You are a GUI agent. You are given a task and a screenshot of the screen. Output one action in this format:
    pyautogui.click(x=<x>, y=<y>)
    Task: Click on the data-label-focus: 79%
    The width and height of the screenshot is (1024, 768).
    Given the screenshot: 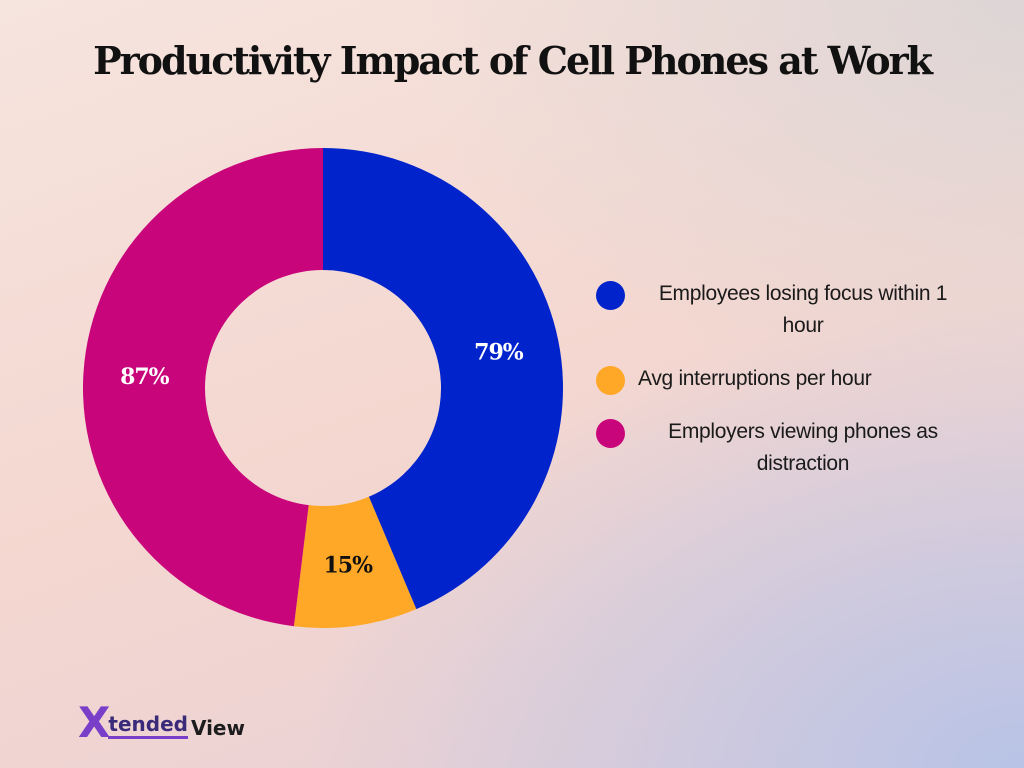 What is the action you would take?
    pyautogui.click(x=499, y=353)
    